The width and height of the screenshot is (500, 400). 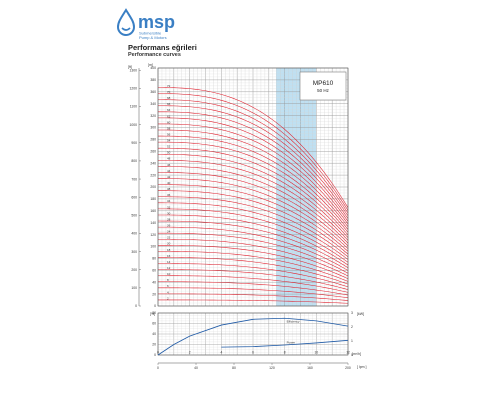 What do you see at coordinates (169, 128) in the screenshot?
I see `stage-label: 58` at bounding box center [169, 128].